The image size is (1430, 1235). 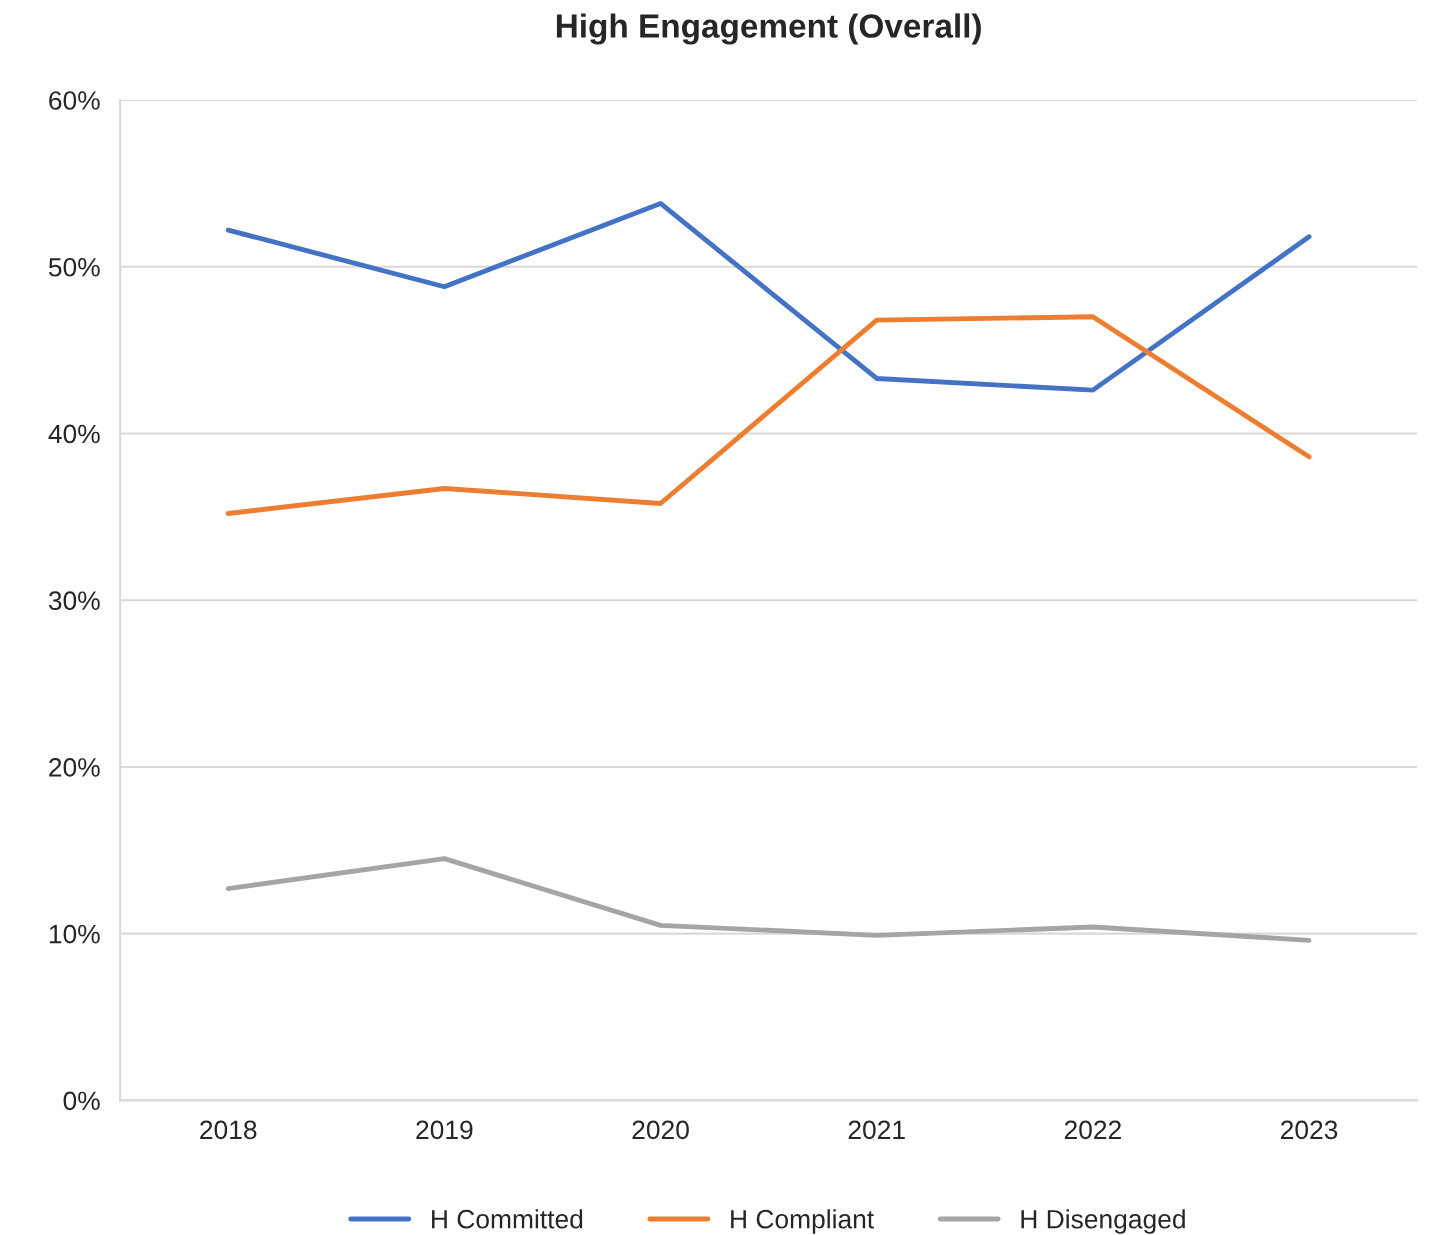 What do you see at coordinates (876, 1130) in the screenshot?
I see `x-tick-label: 2021` at bounding box center [876, 1130].